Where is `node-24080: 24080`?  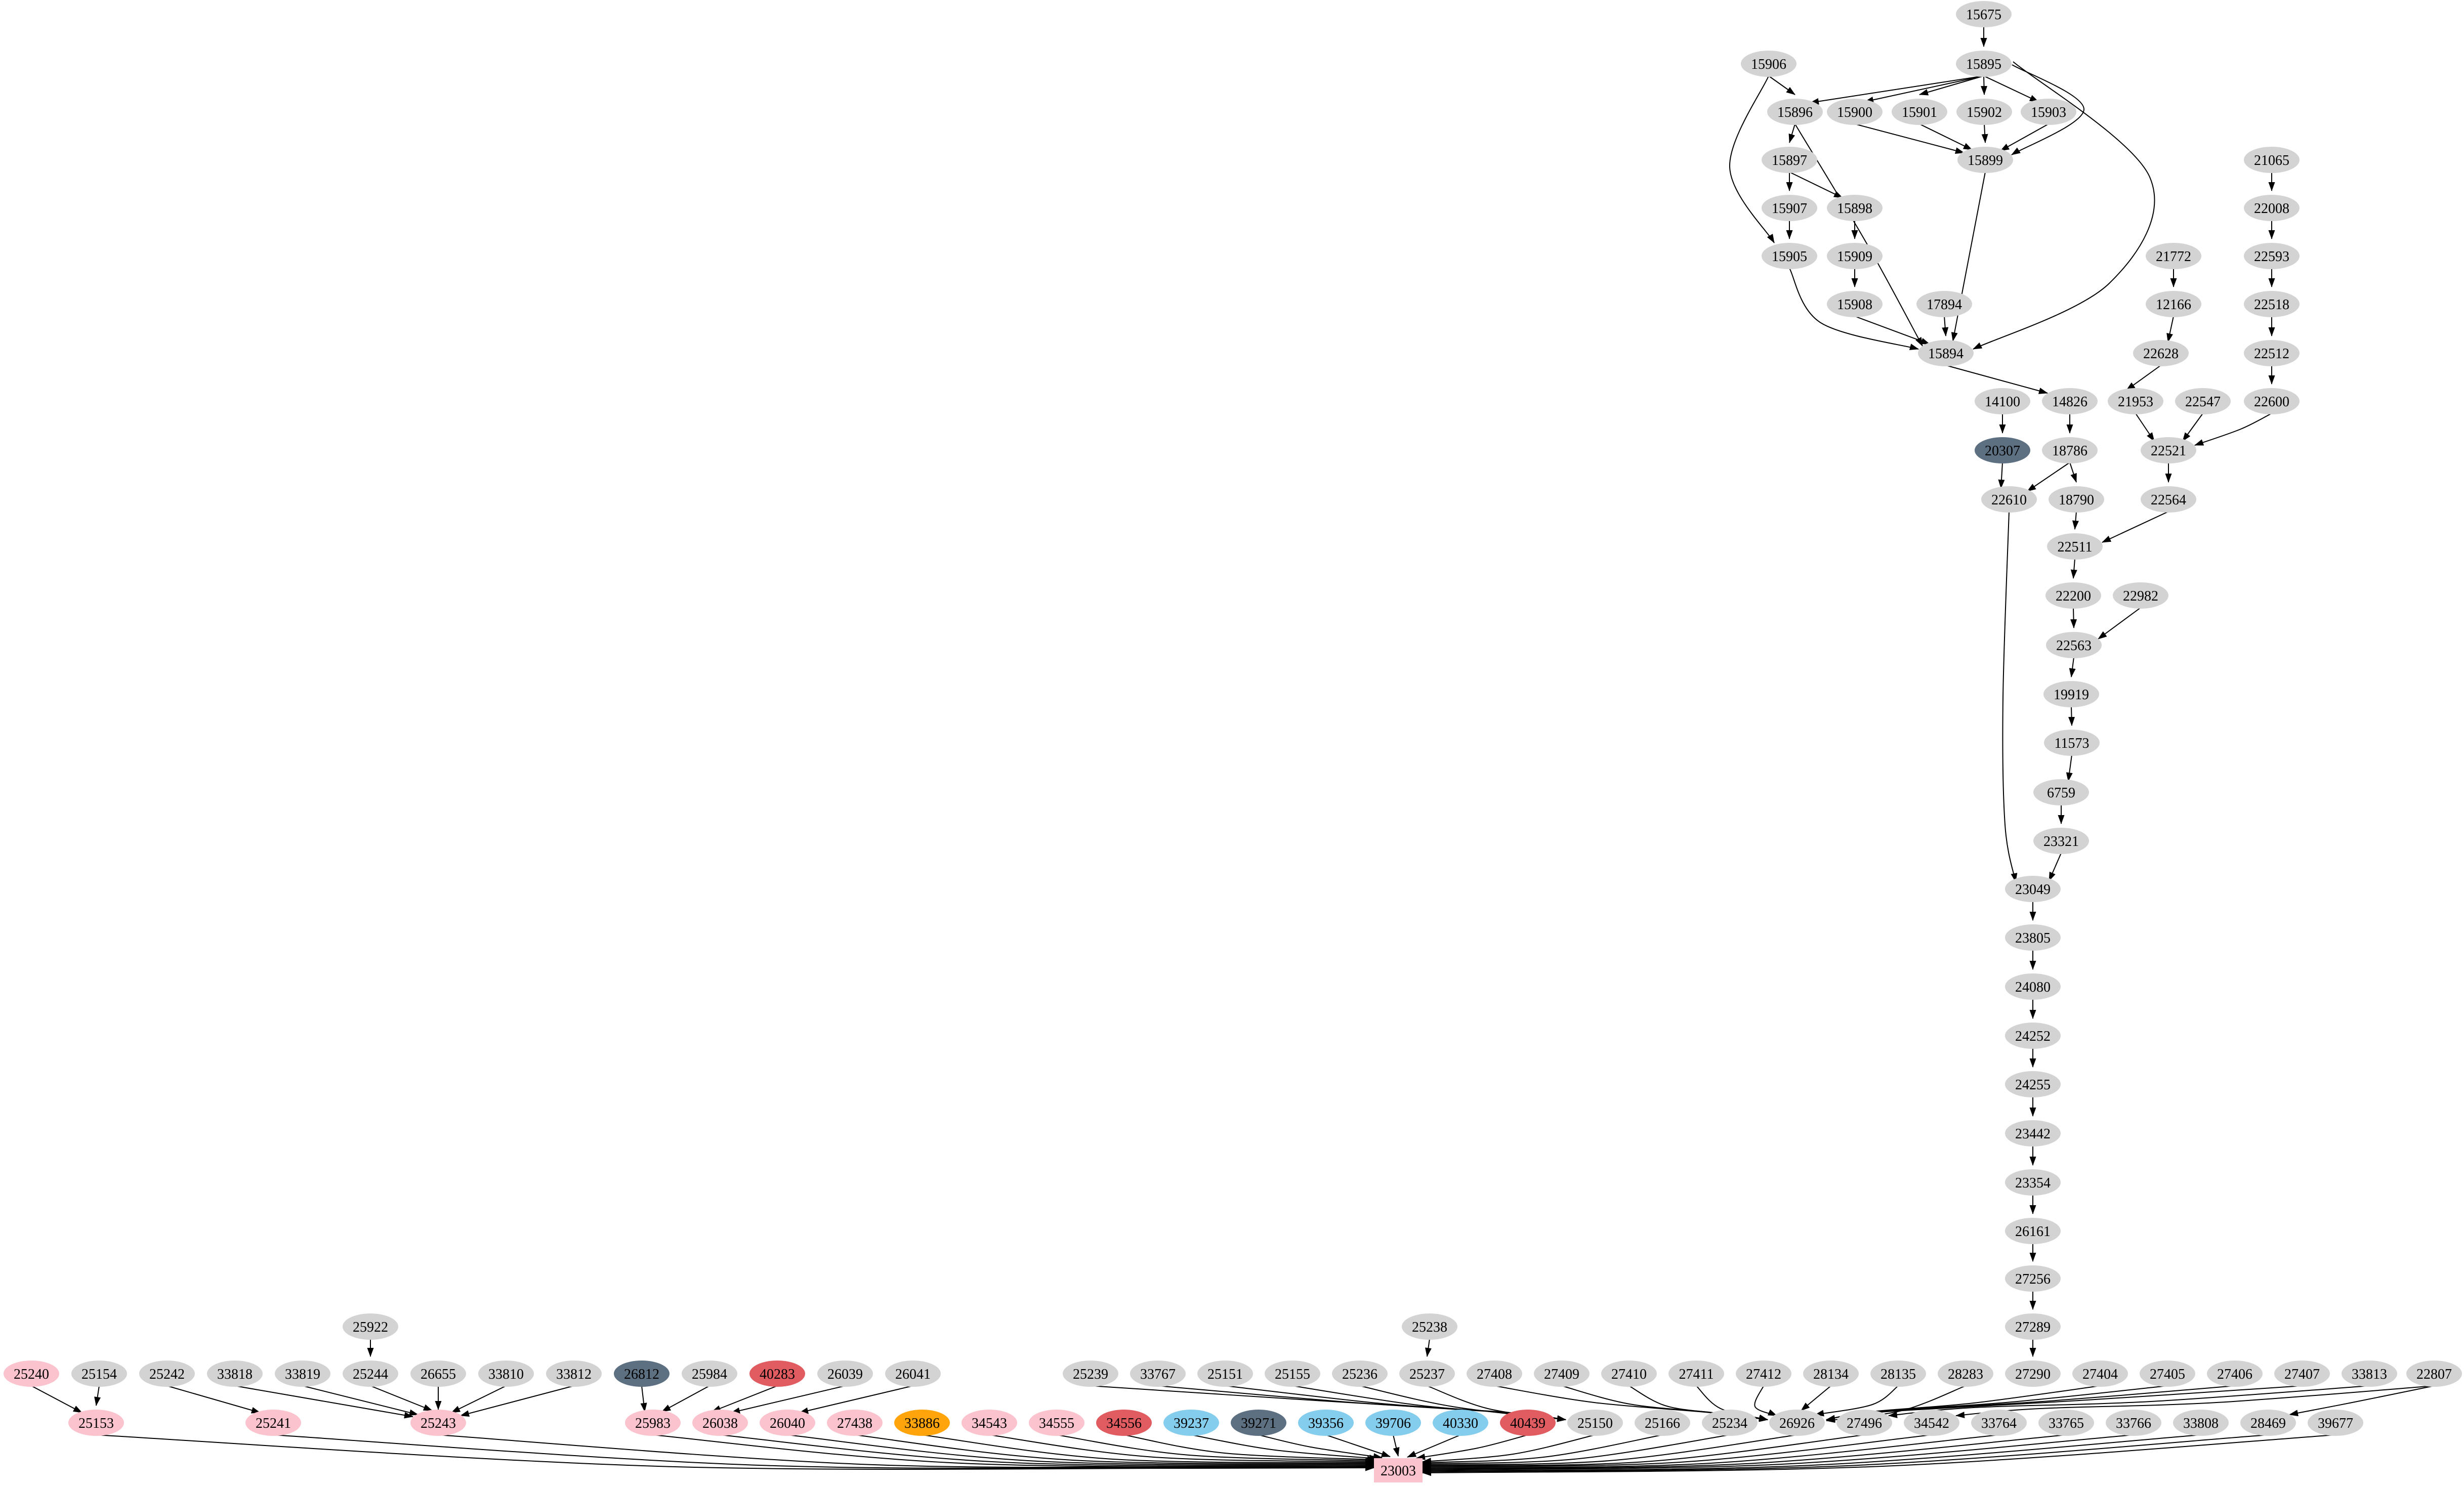 node-24080: 24080 is located at coordinates (2033, 986).